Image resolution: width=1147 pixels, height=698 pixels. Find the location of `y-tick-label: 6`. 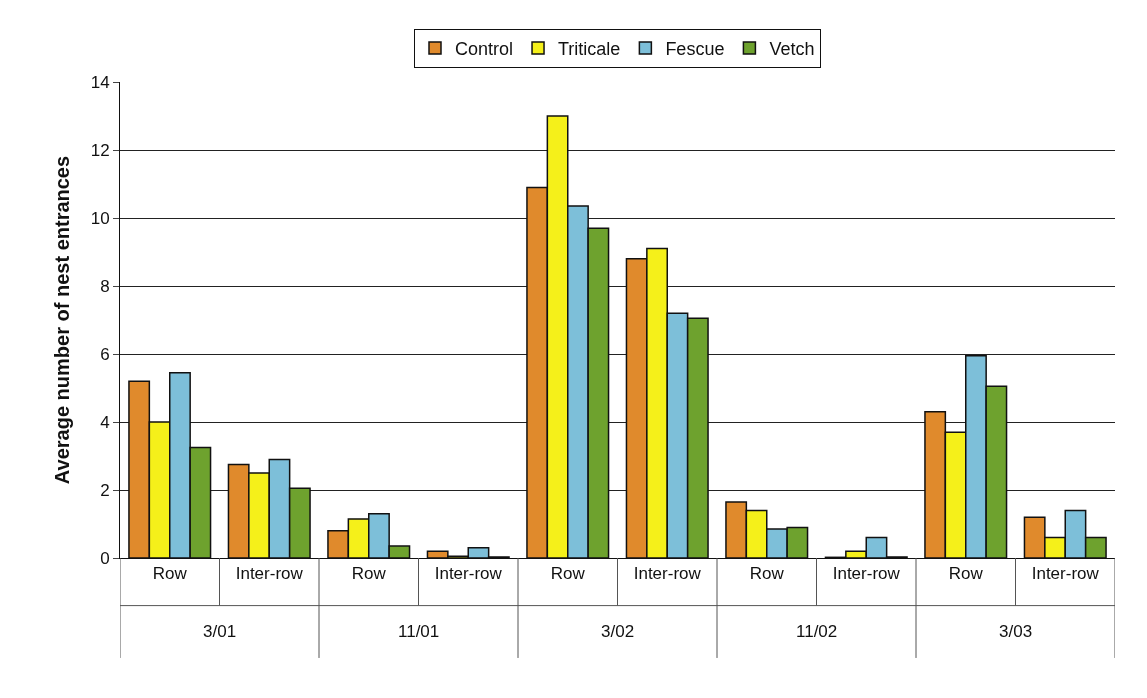

y-tick-label: 6 is located at coordinates (105, 354).